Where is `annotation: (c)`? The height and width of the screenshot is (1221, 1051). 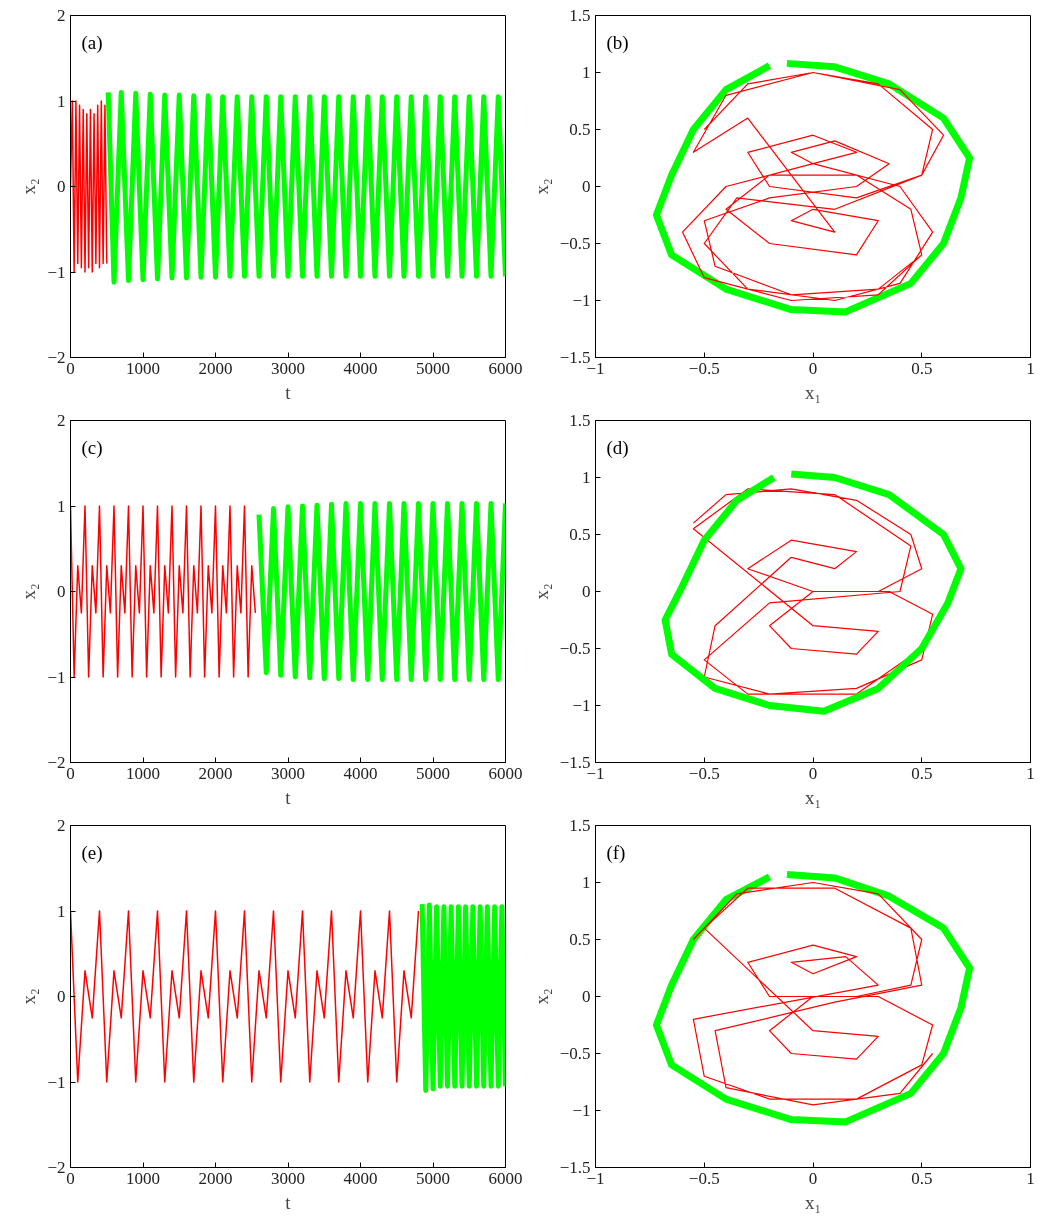 annotation: (c) is located at coordinates (92, 448).